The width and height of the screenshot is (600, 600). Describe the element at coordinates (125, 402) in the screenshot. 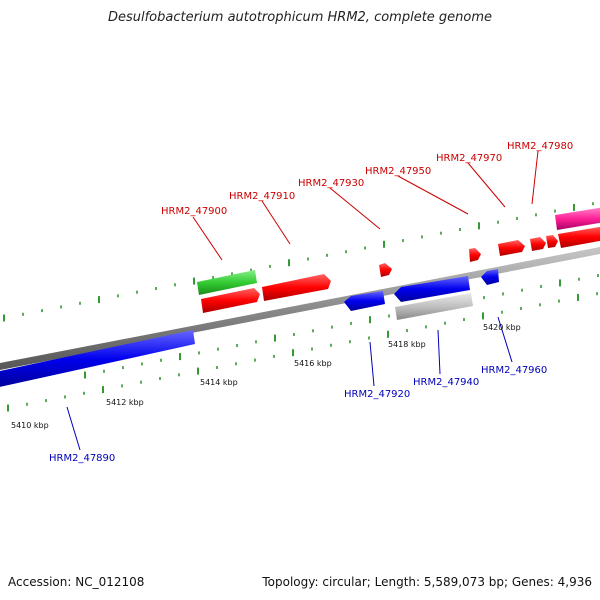

I see `kbp-label-5412: 5412 kbp` at that location.